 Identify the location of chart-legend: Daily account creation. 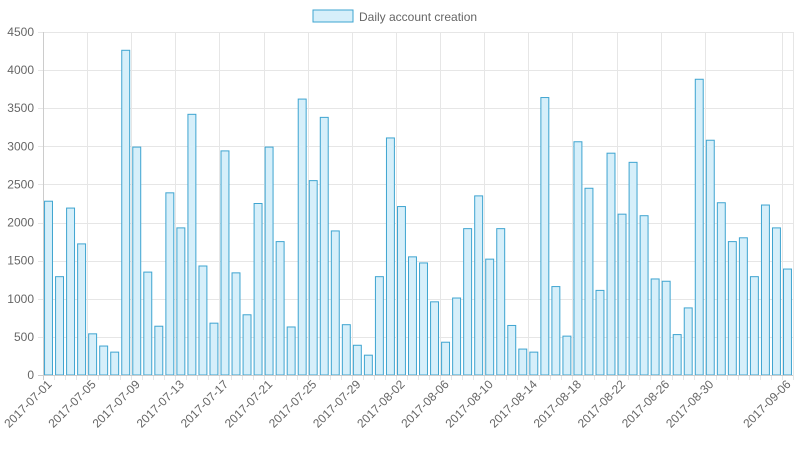
(394, 16).